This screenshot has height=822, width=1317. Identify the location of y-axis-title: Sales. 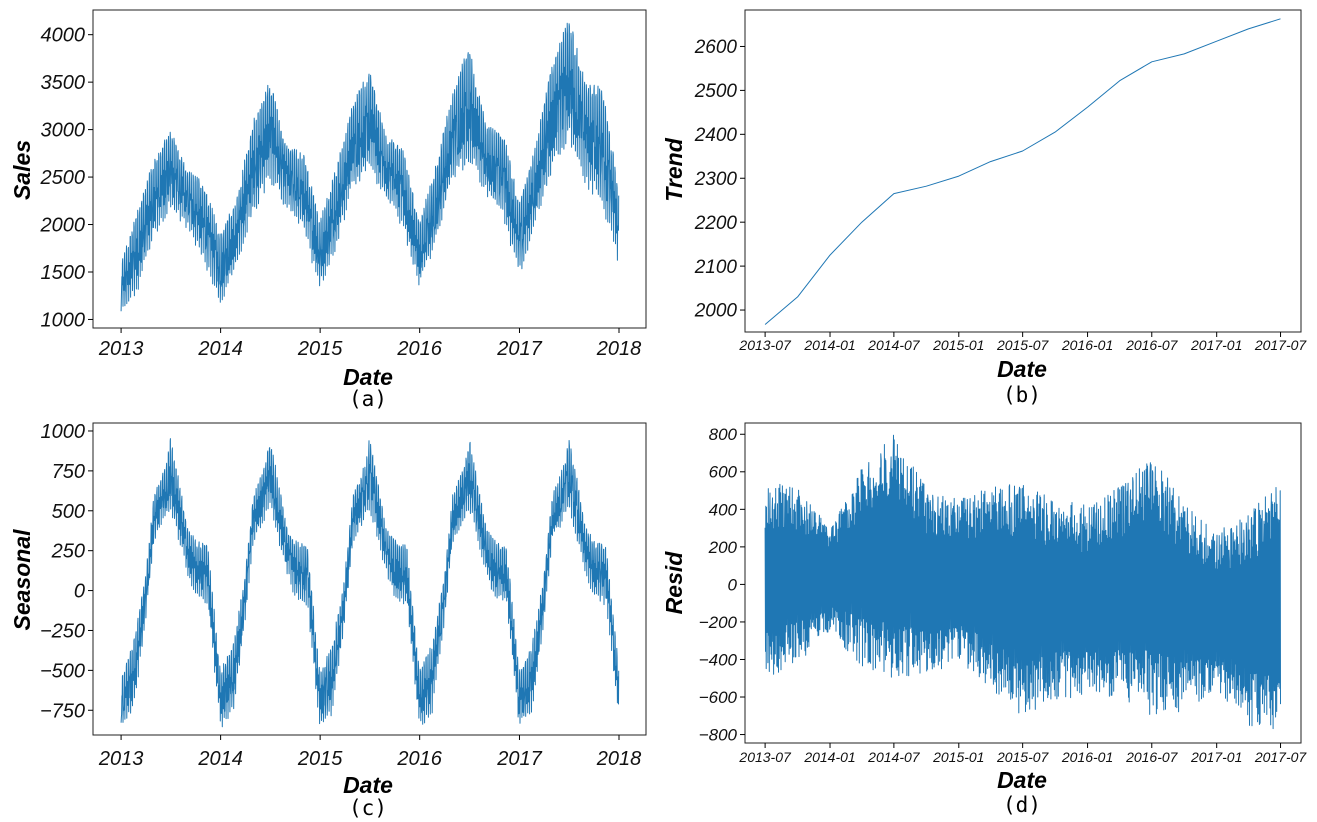
(22, 170).